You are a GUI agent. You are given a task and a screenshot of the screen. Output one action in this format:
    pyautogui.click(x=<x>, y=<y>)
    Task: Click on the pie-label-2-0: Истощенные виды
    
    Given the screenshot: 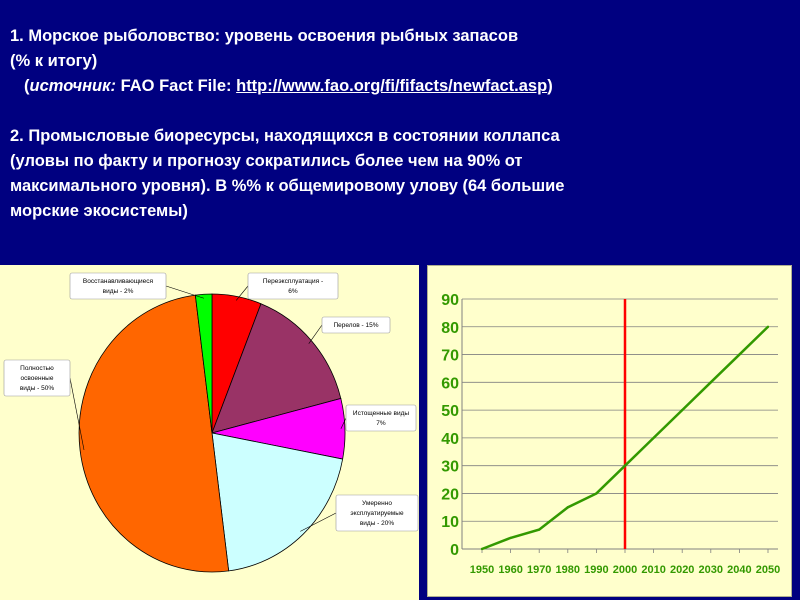 What is the action you would take?
    pyautogui.click(x=381, y=413)
    